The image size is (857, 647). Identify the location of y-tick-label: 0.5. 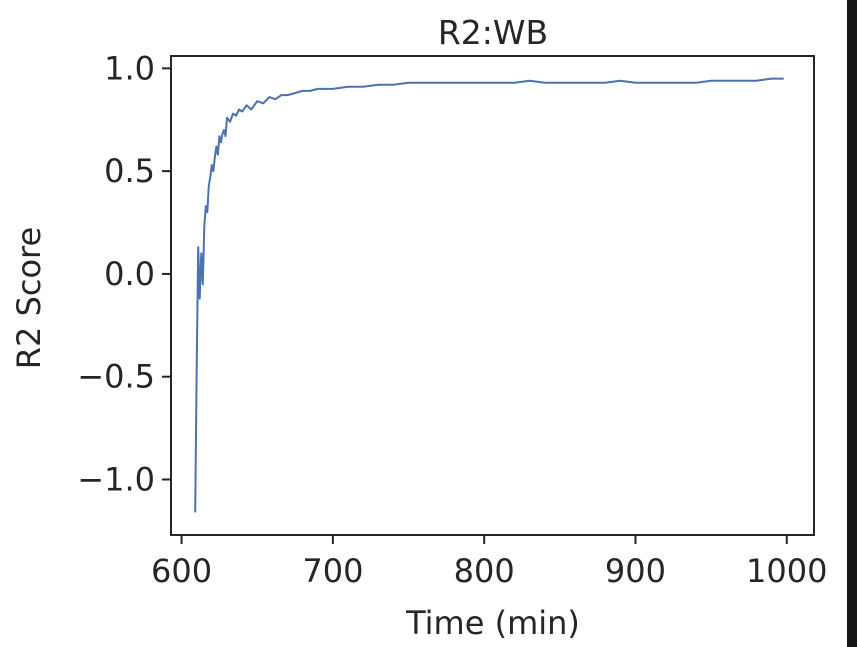
(129, 171).